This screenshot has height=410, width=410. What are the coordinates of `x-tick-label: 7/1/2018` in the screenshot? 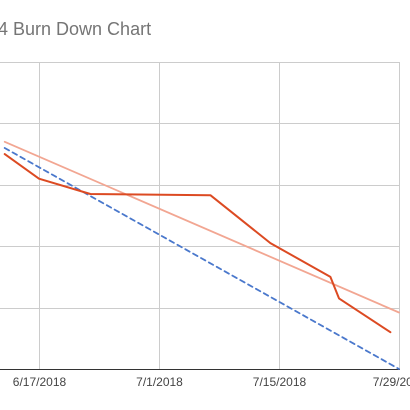 It's located at (159, 382).